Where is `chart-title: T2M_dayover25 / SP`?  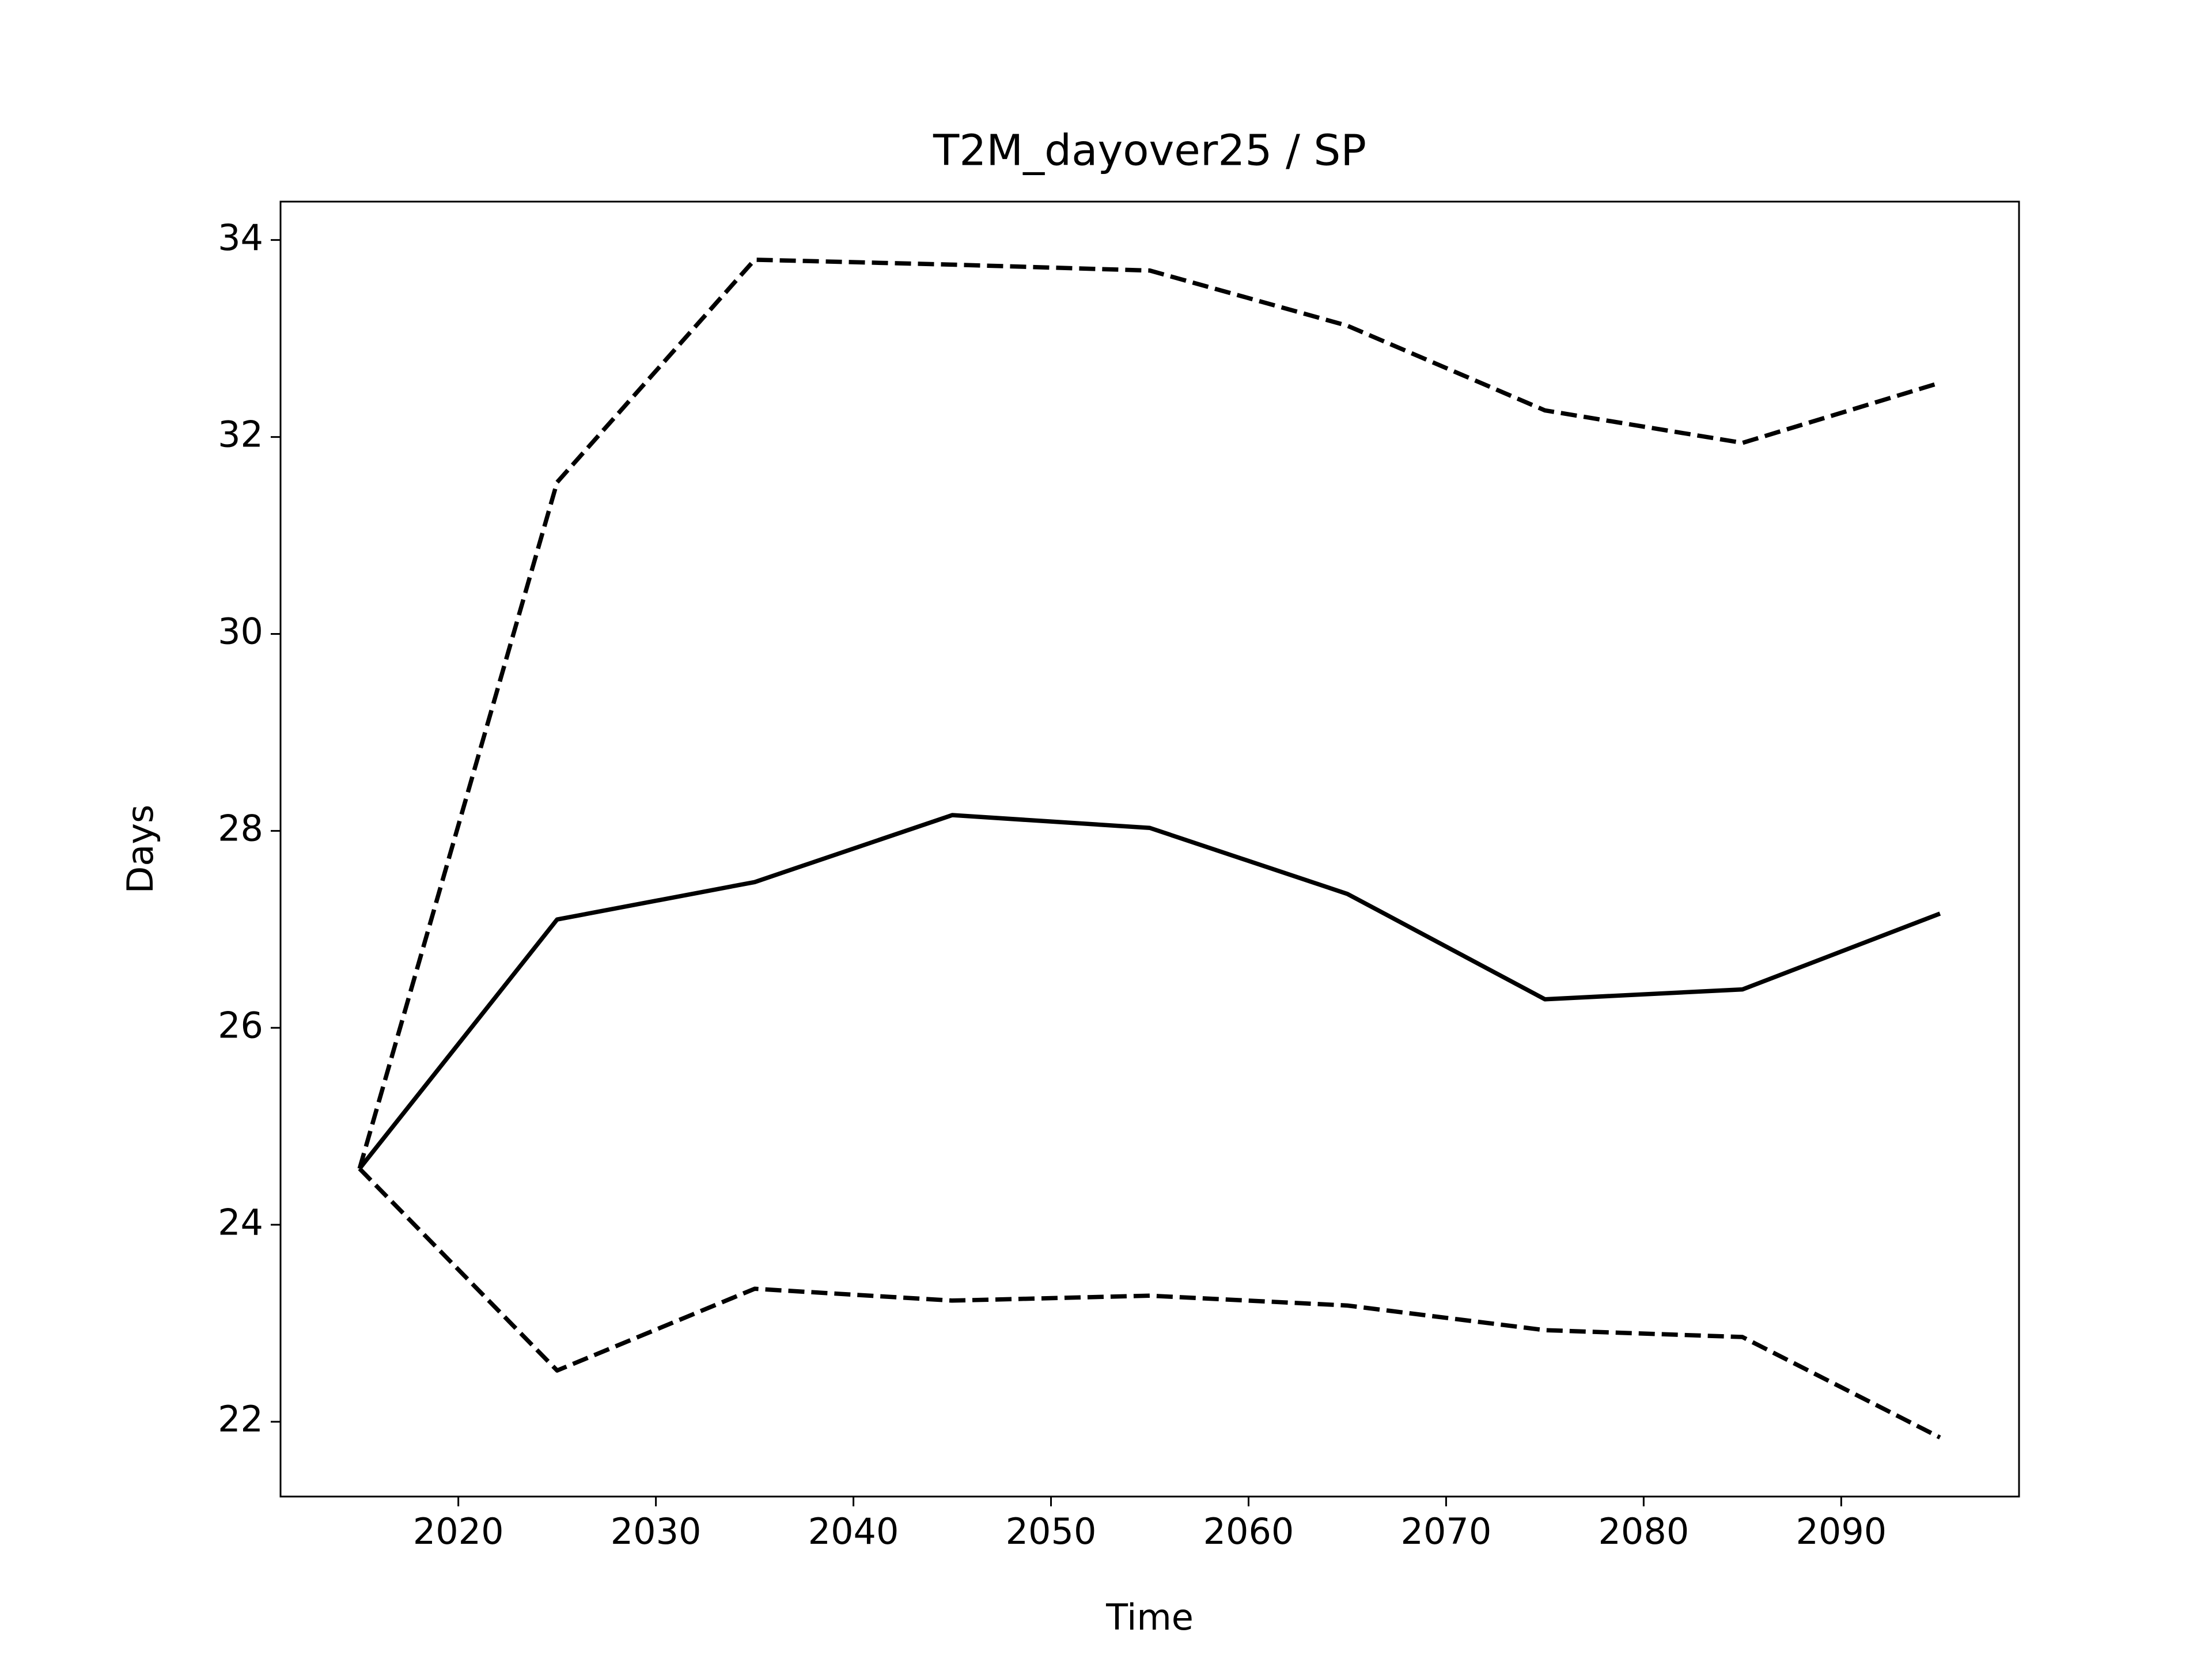
chart-title: T2M_dayover25 / SP is located at coordinates (1149, 151).